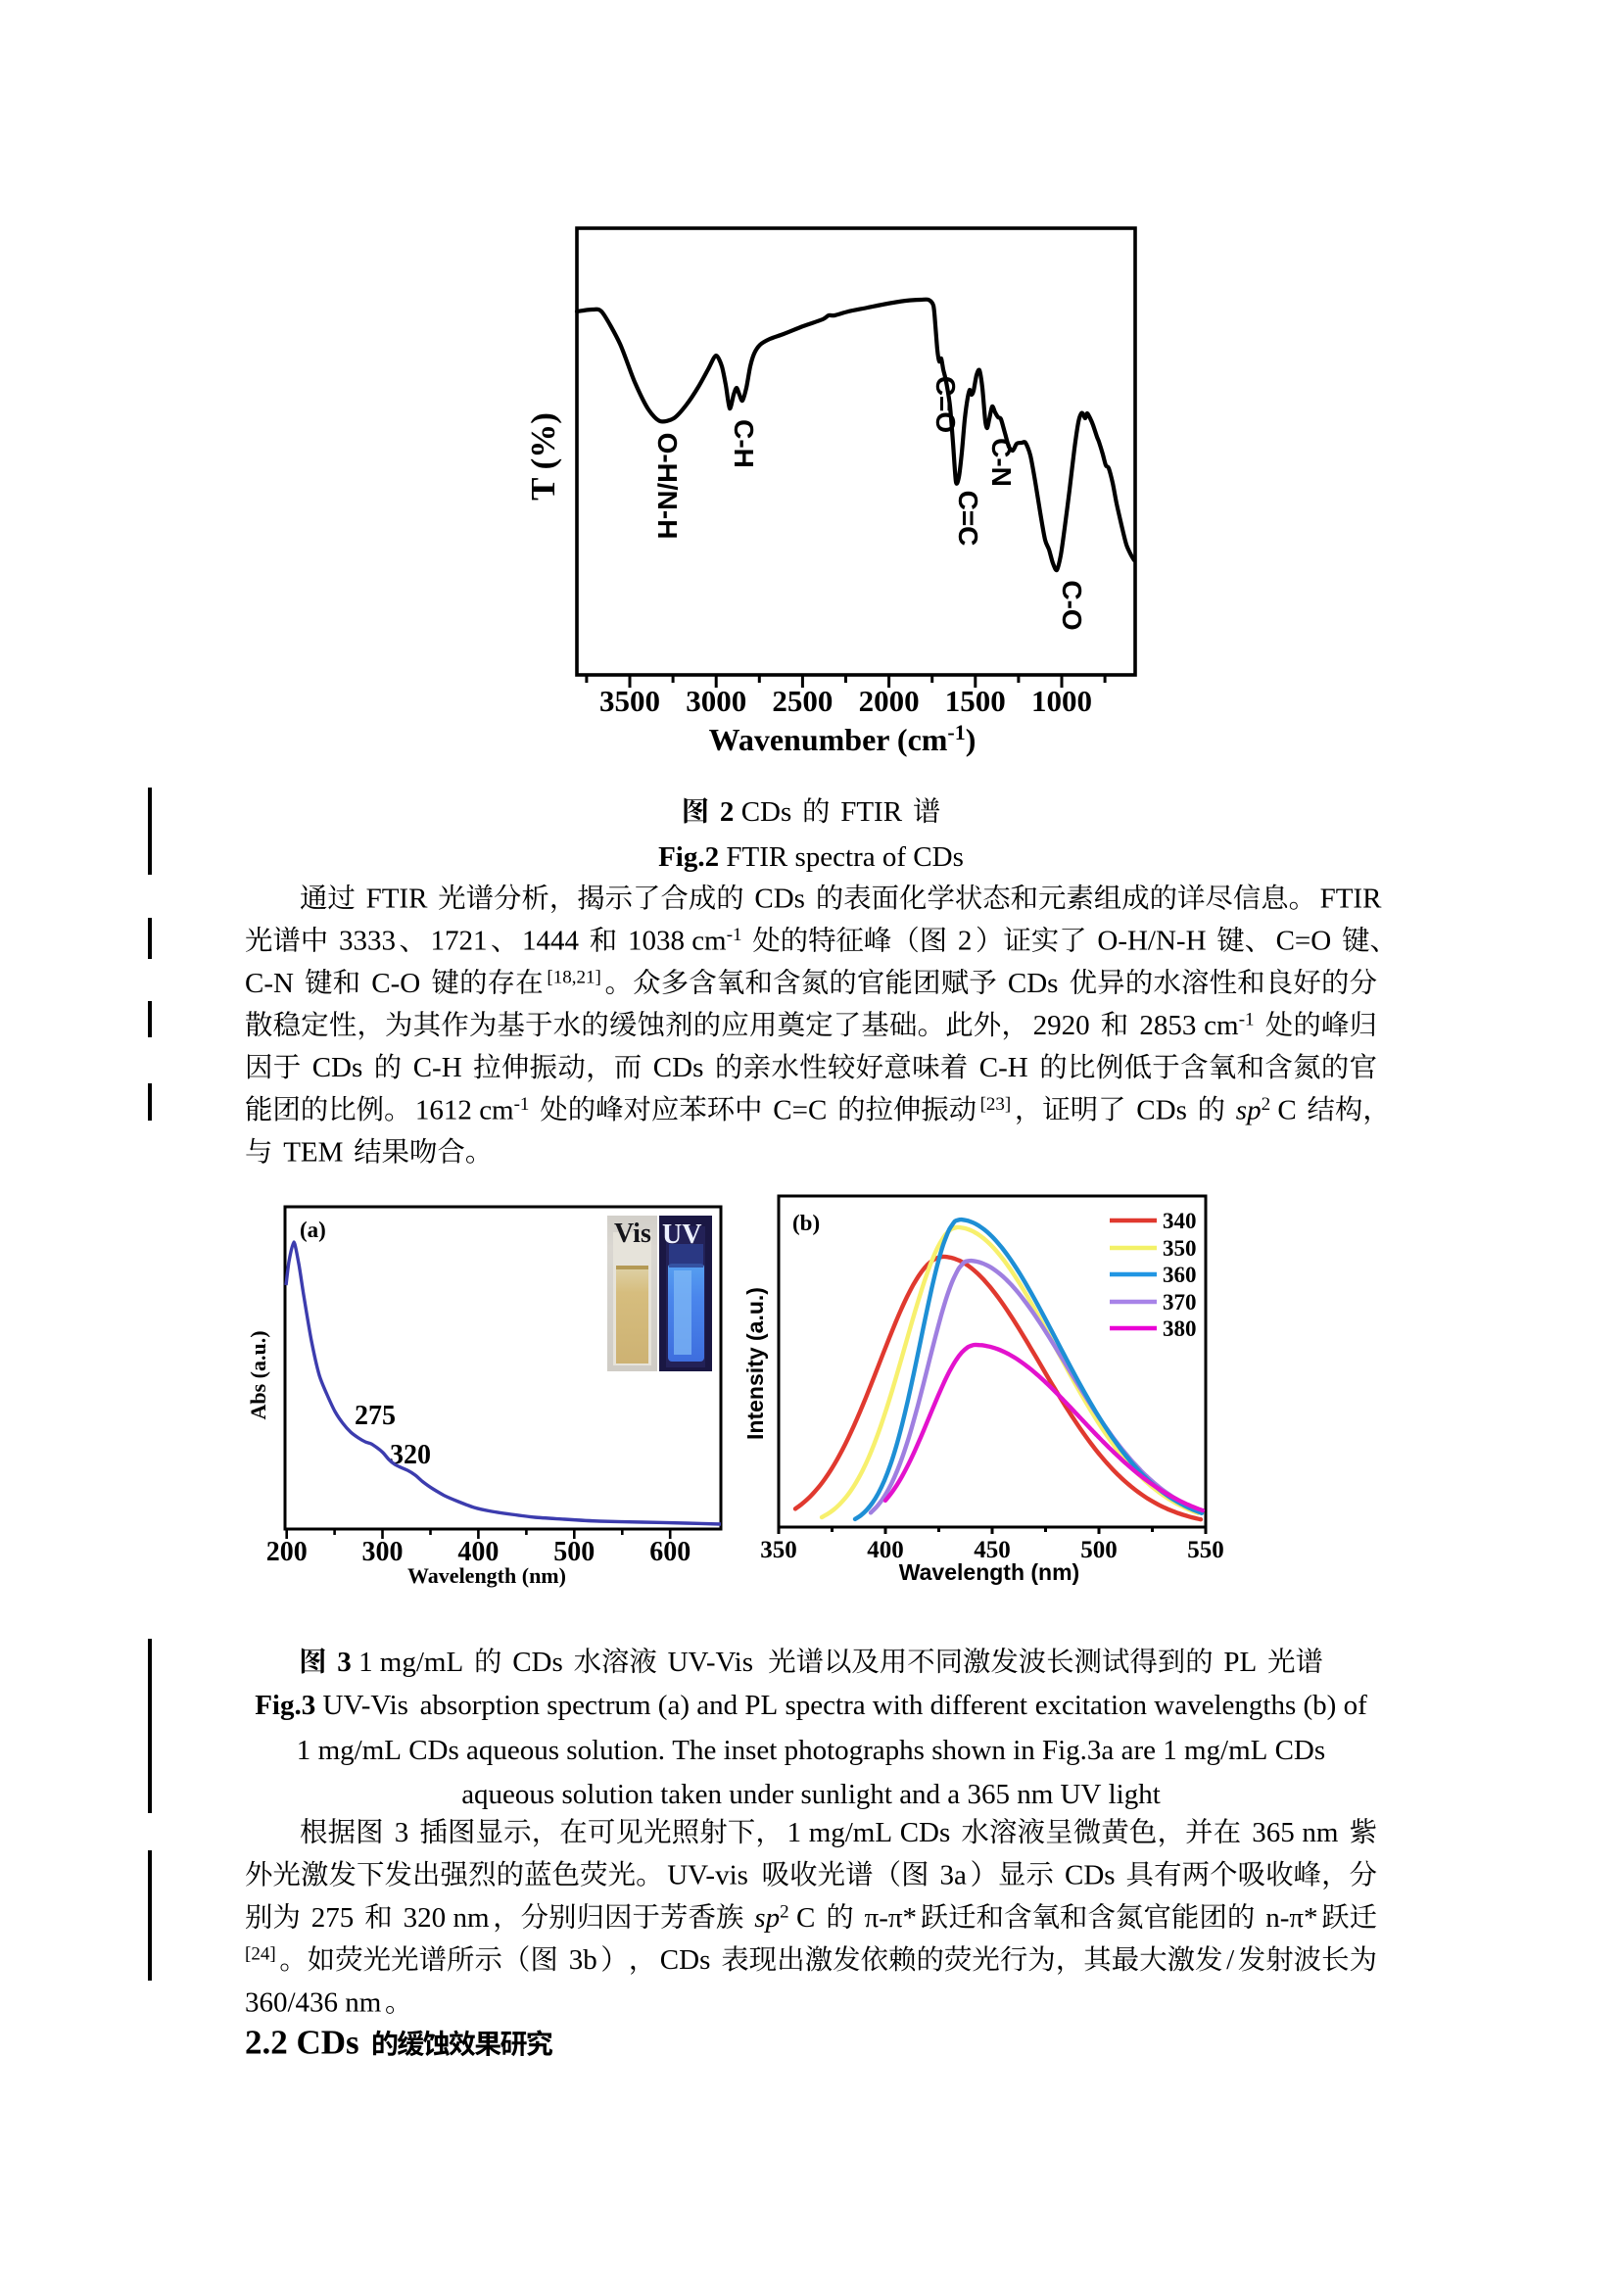  Describe the element at coordinates (667, 487) in the screenshot. I see `svg-text: O-H/N-H` at that location.